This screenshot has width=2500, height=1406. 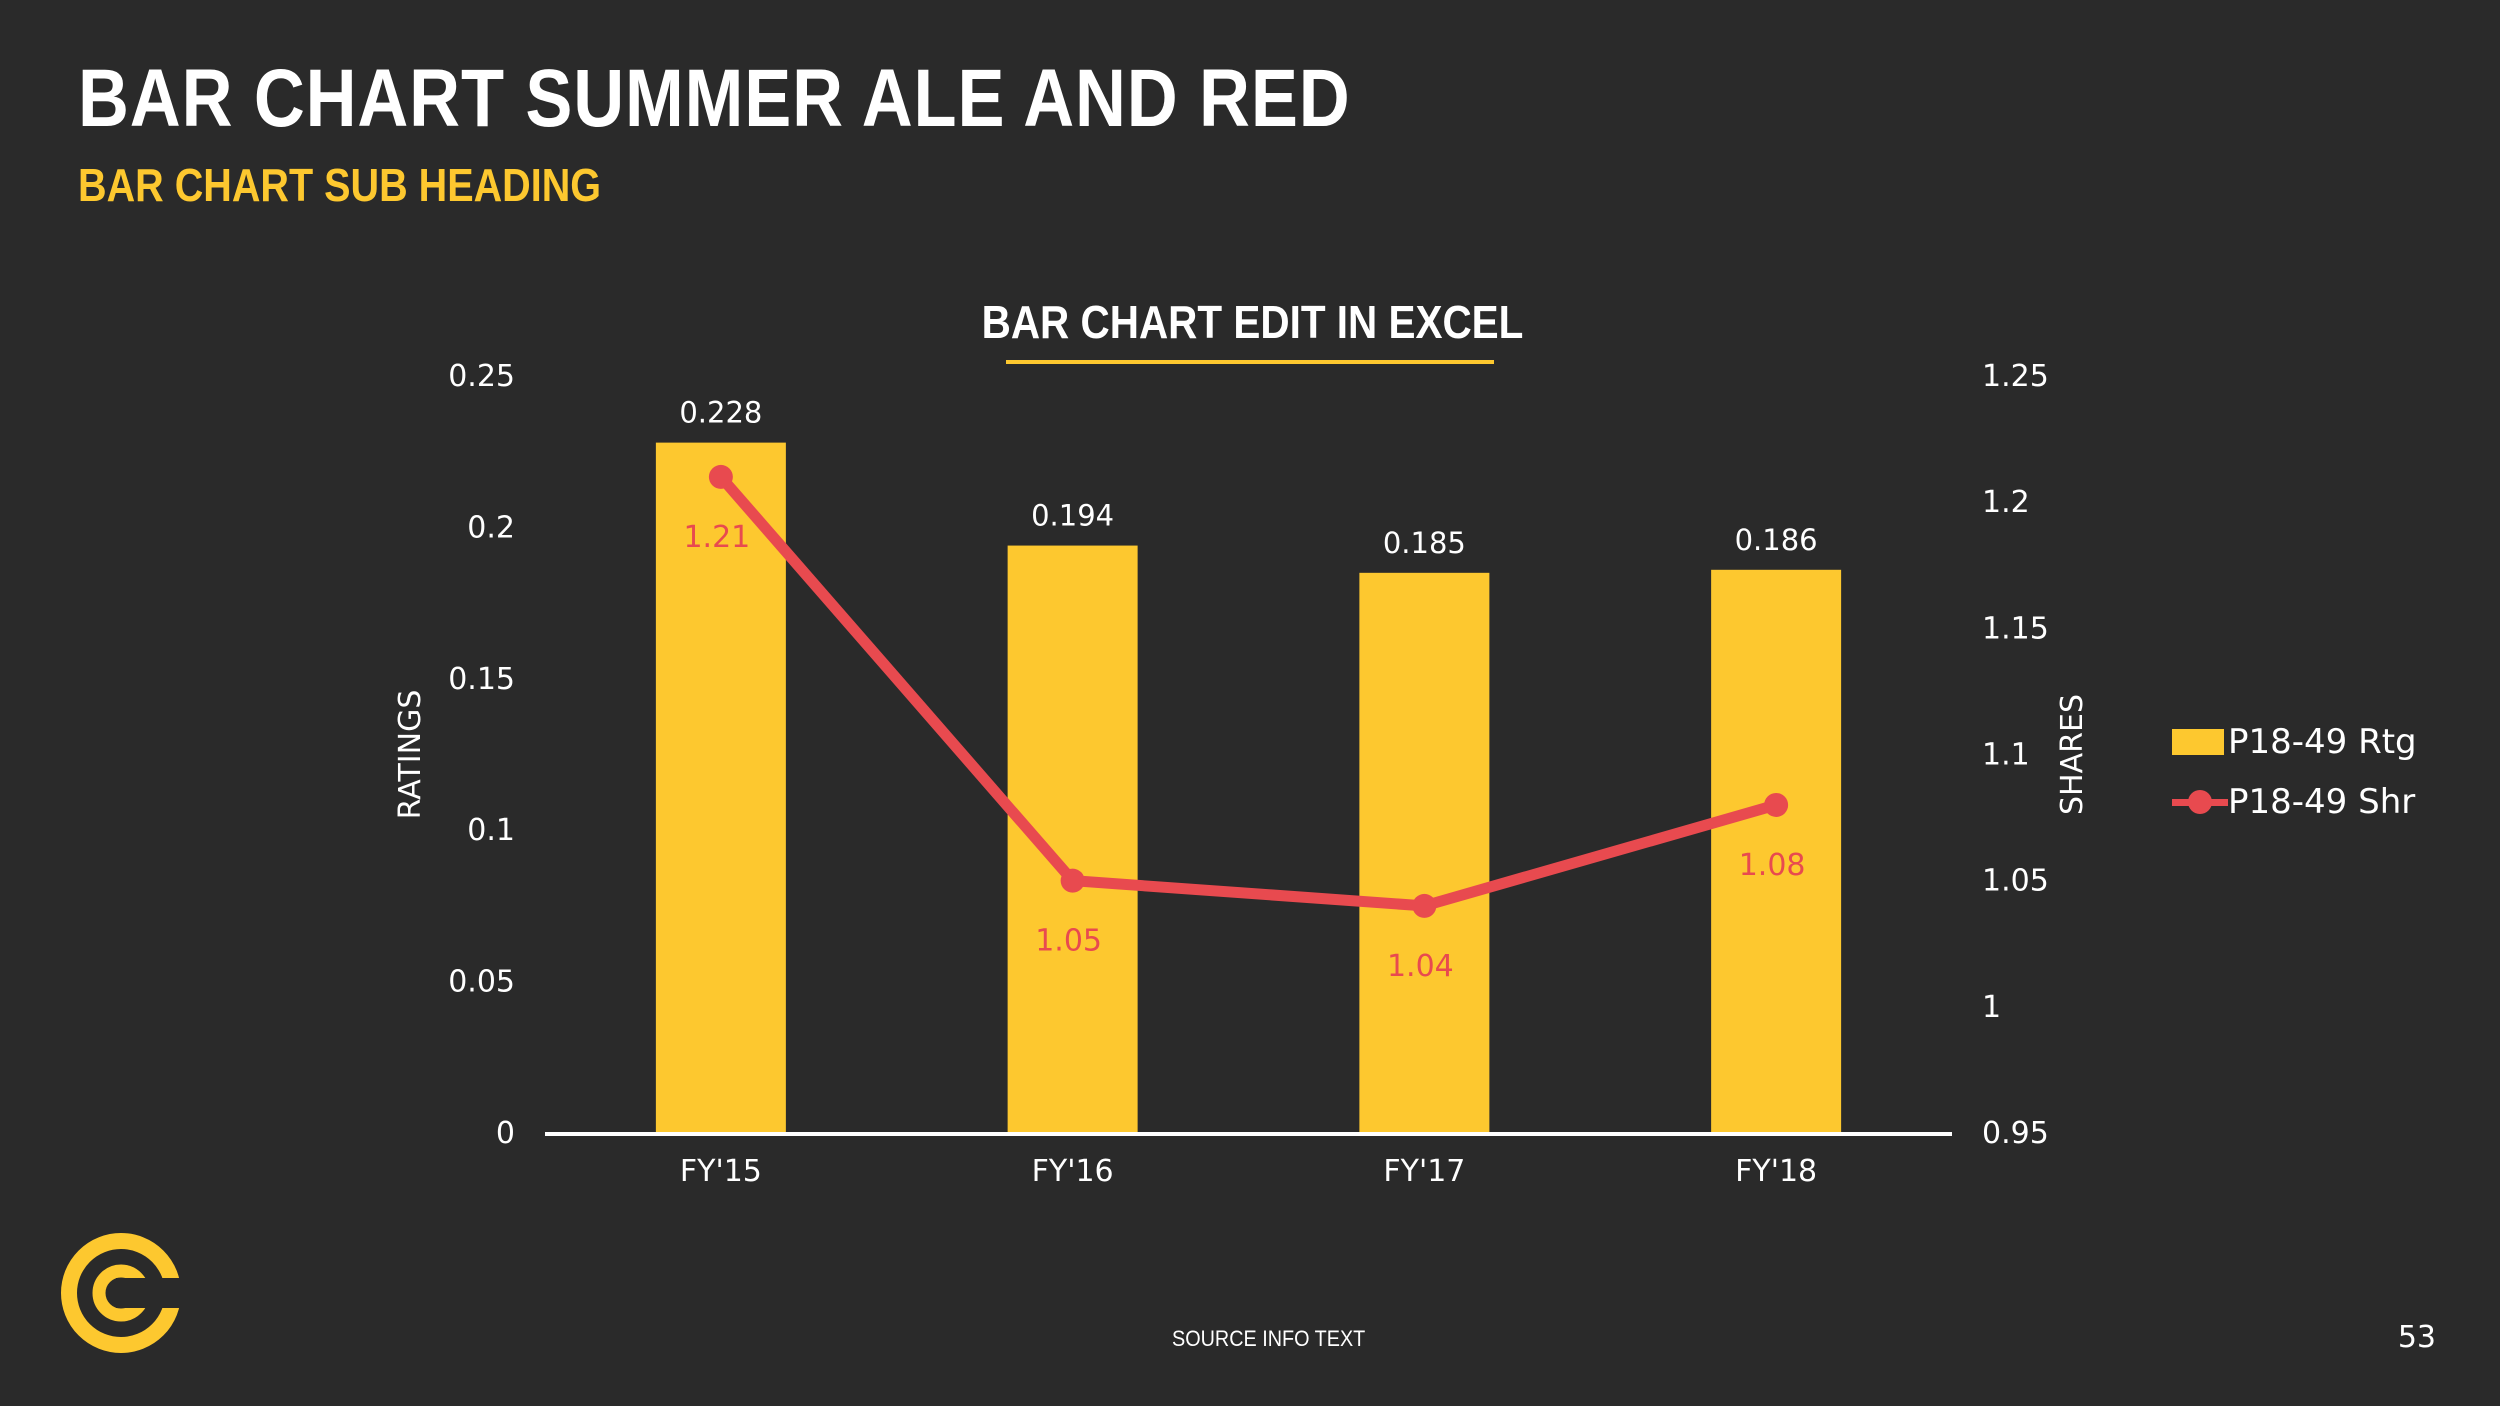 I want to click on y-tick-label: 0, so click(x=505, y=1133).